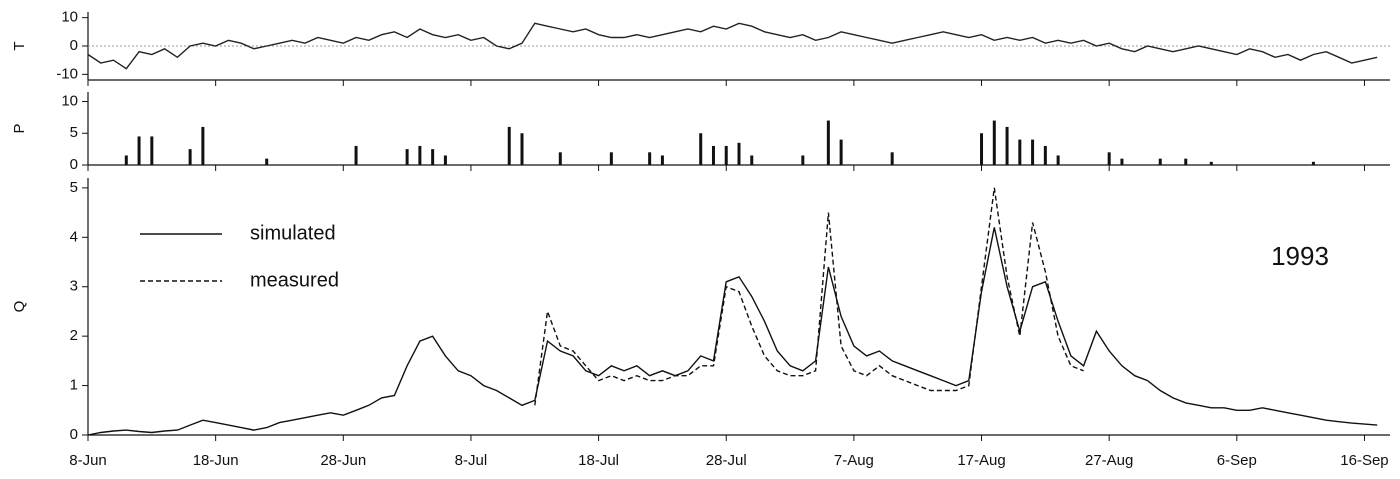 The image size is (1400, 479). What do you see at coordinates (726, 460) in the screenshot?
I see `x-tick-label: 28-Jul` at bounding box center [726, 460].